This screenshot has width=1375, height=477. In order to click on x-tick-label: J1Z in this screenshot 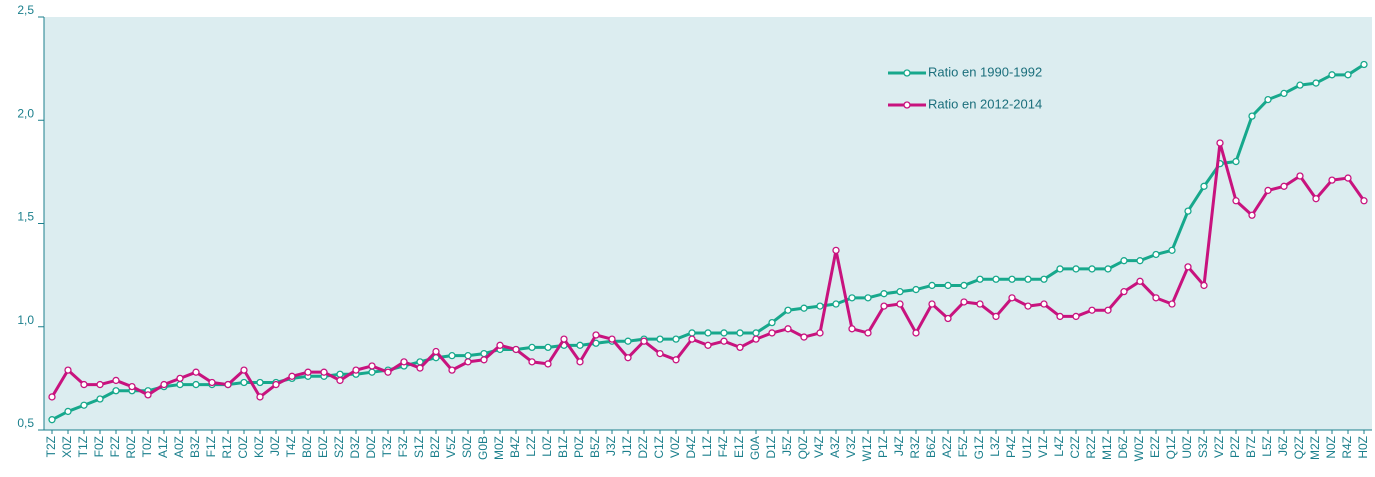, I will do `click(627, 446)`.